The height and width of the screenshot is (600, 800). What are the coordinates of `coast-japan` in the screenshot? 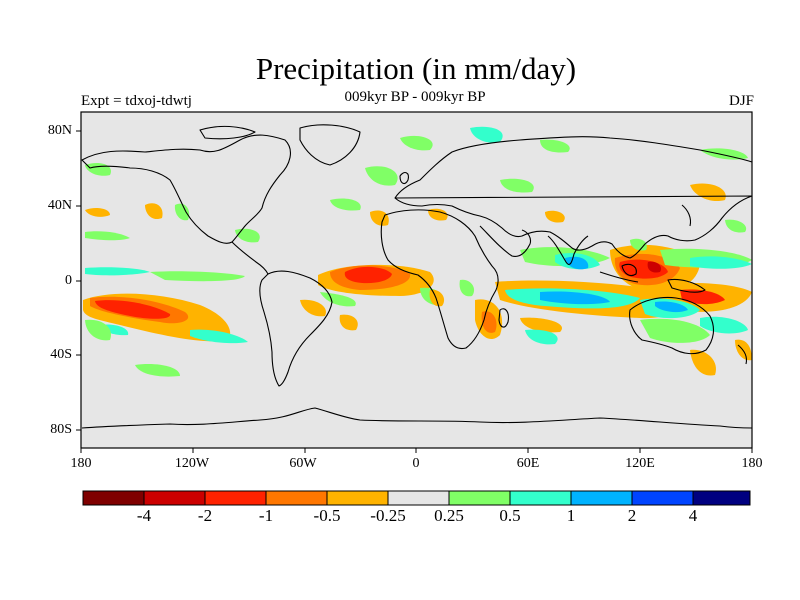 It's located at (686, 215).